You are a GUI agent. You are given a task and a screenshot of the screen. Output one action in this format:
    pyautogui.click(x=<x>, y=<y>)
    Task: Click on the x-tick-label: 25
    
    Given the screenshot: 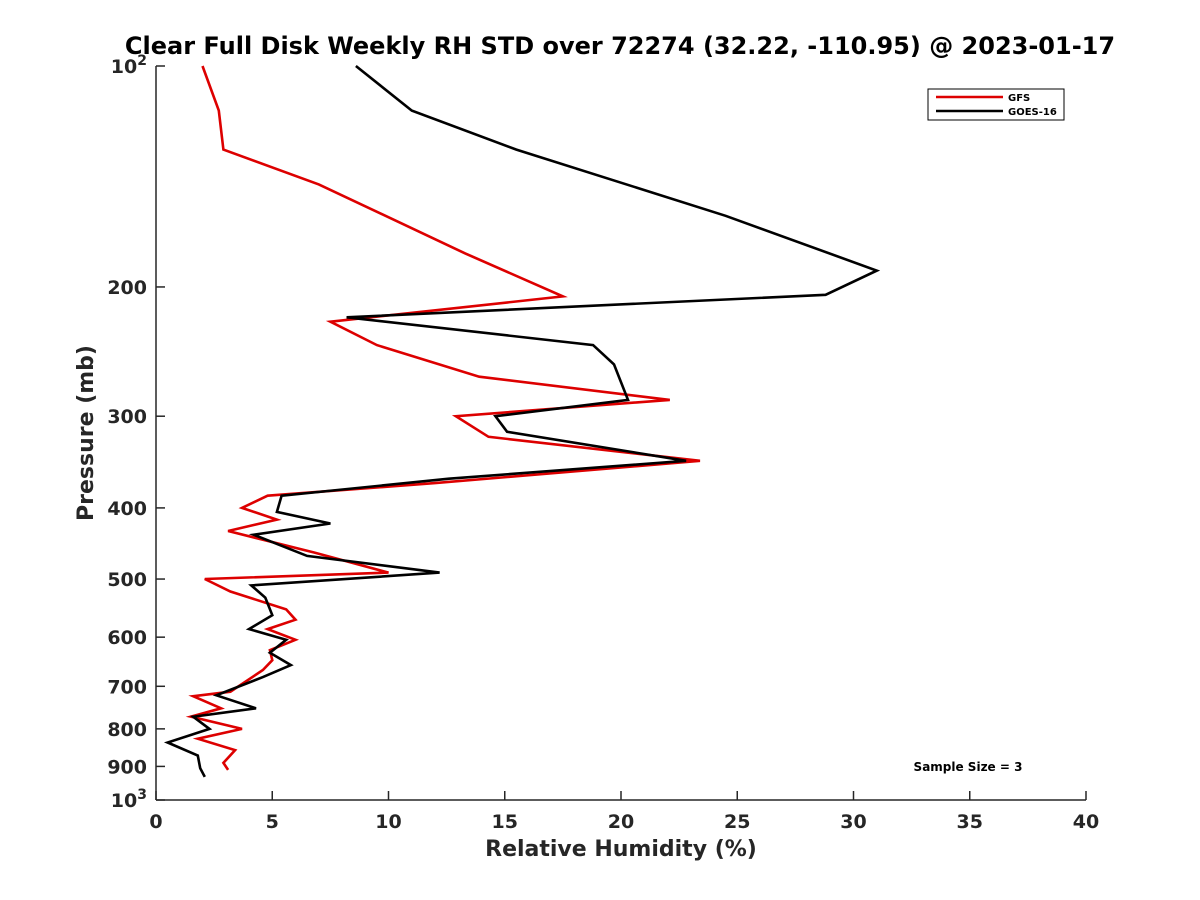 What is the action you would take?
    pyautogui.click(x=737, y=822)
    